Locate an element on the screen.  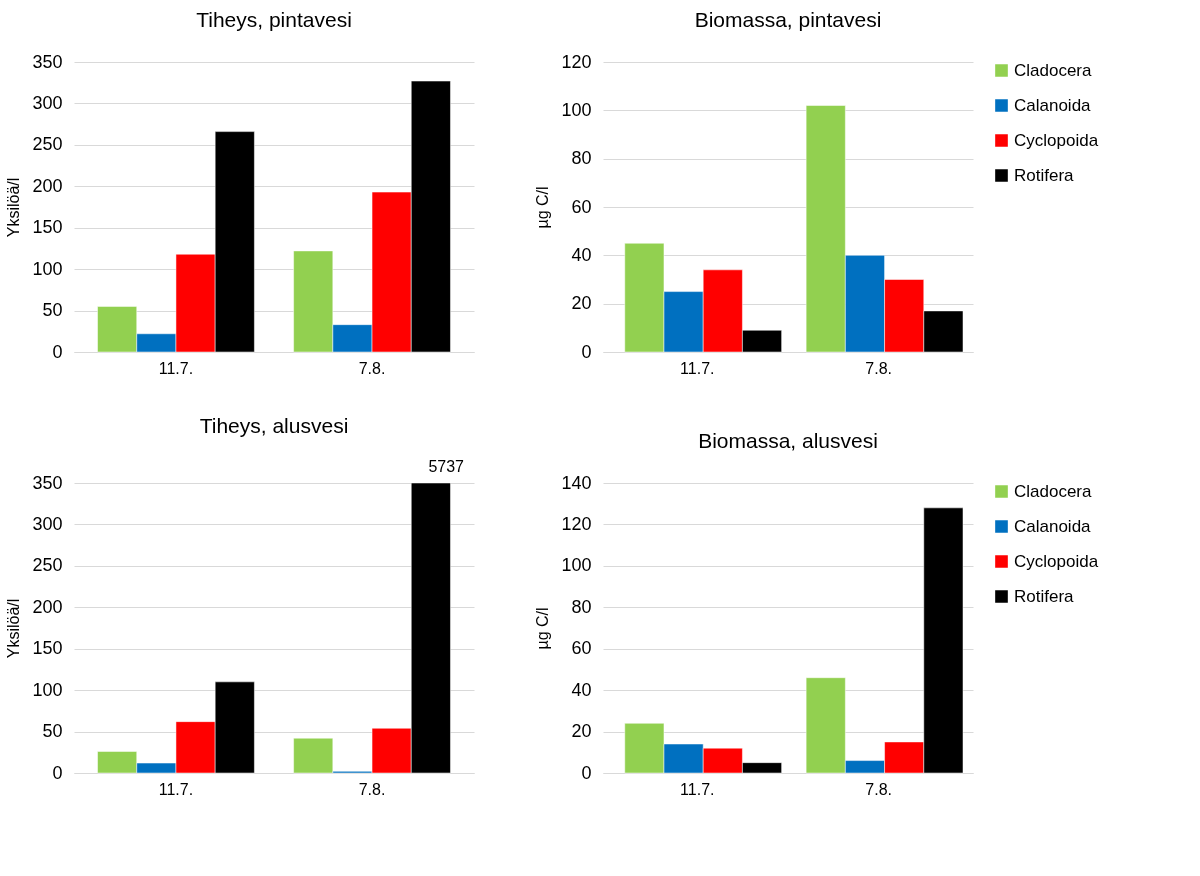
chart-title: Tiheys, alusvesi is located at coordinates (274, 425).